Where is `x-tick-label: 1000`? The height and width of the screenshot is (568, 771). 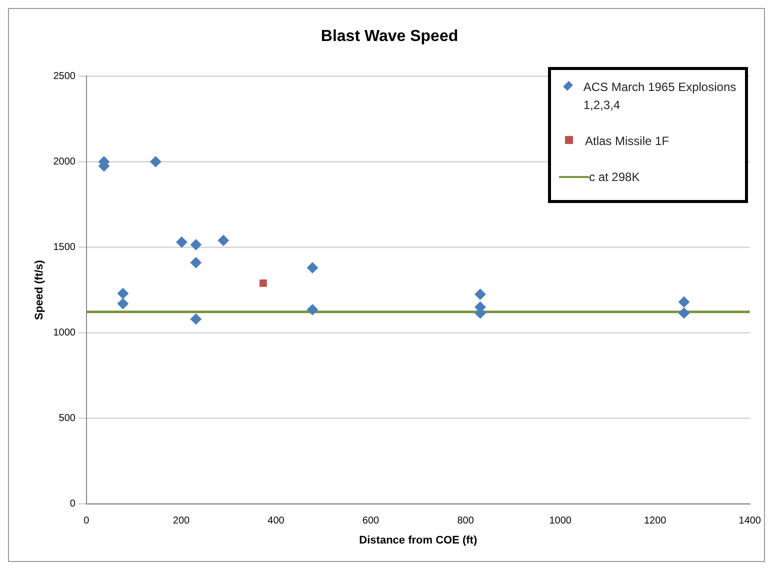 x-tick-label: 1000 is located at coordinates (560, 521).